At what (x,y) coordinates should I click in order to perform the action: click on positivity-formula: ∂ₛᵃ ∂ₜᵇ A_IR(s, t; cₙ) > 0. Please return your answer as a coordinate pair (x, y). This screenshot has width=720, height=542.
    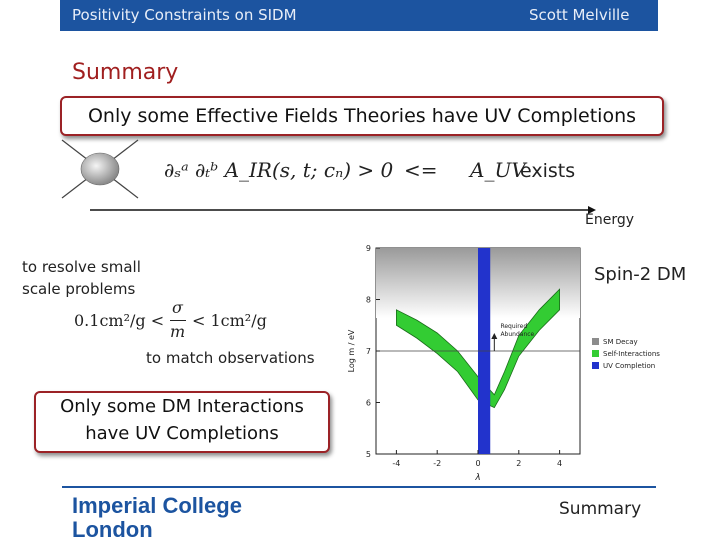
    Looking at the image, I should click on (279, 170).